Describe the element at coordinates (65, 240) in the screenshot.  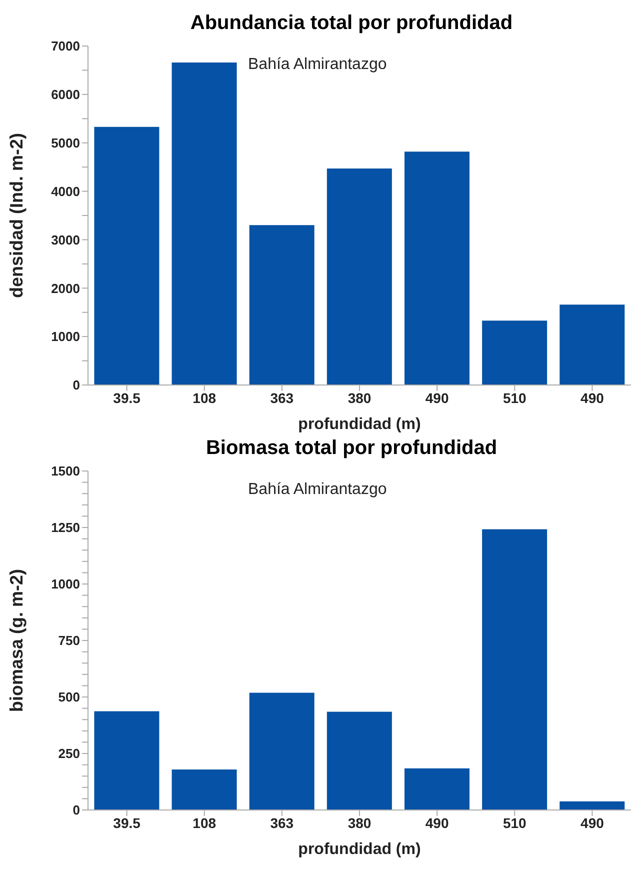
I see `y-tick-label: 3000` at that location.